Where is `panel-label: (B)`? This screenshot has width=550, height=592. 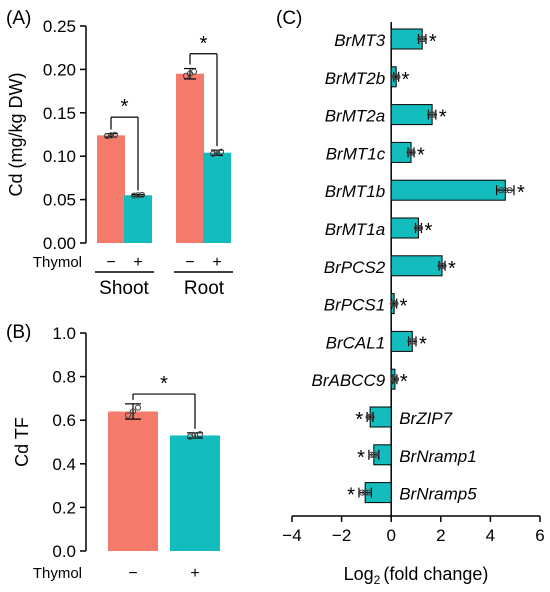 panel-label: (B) is located at coordinates (18, 332).